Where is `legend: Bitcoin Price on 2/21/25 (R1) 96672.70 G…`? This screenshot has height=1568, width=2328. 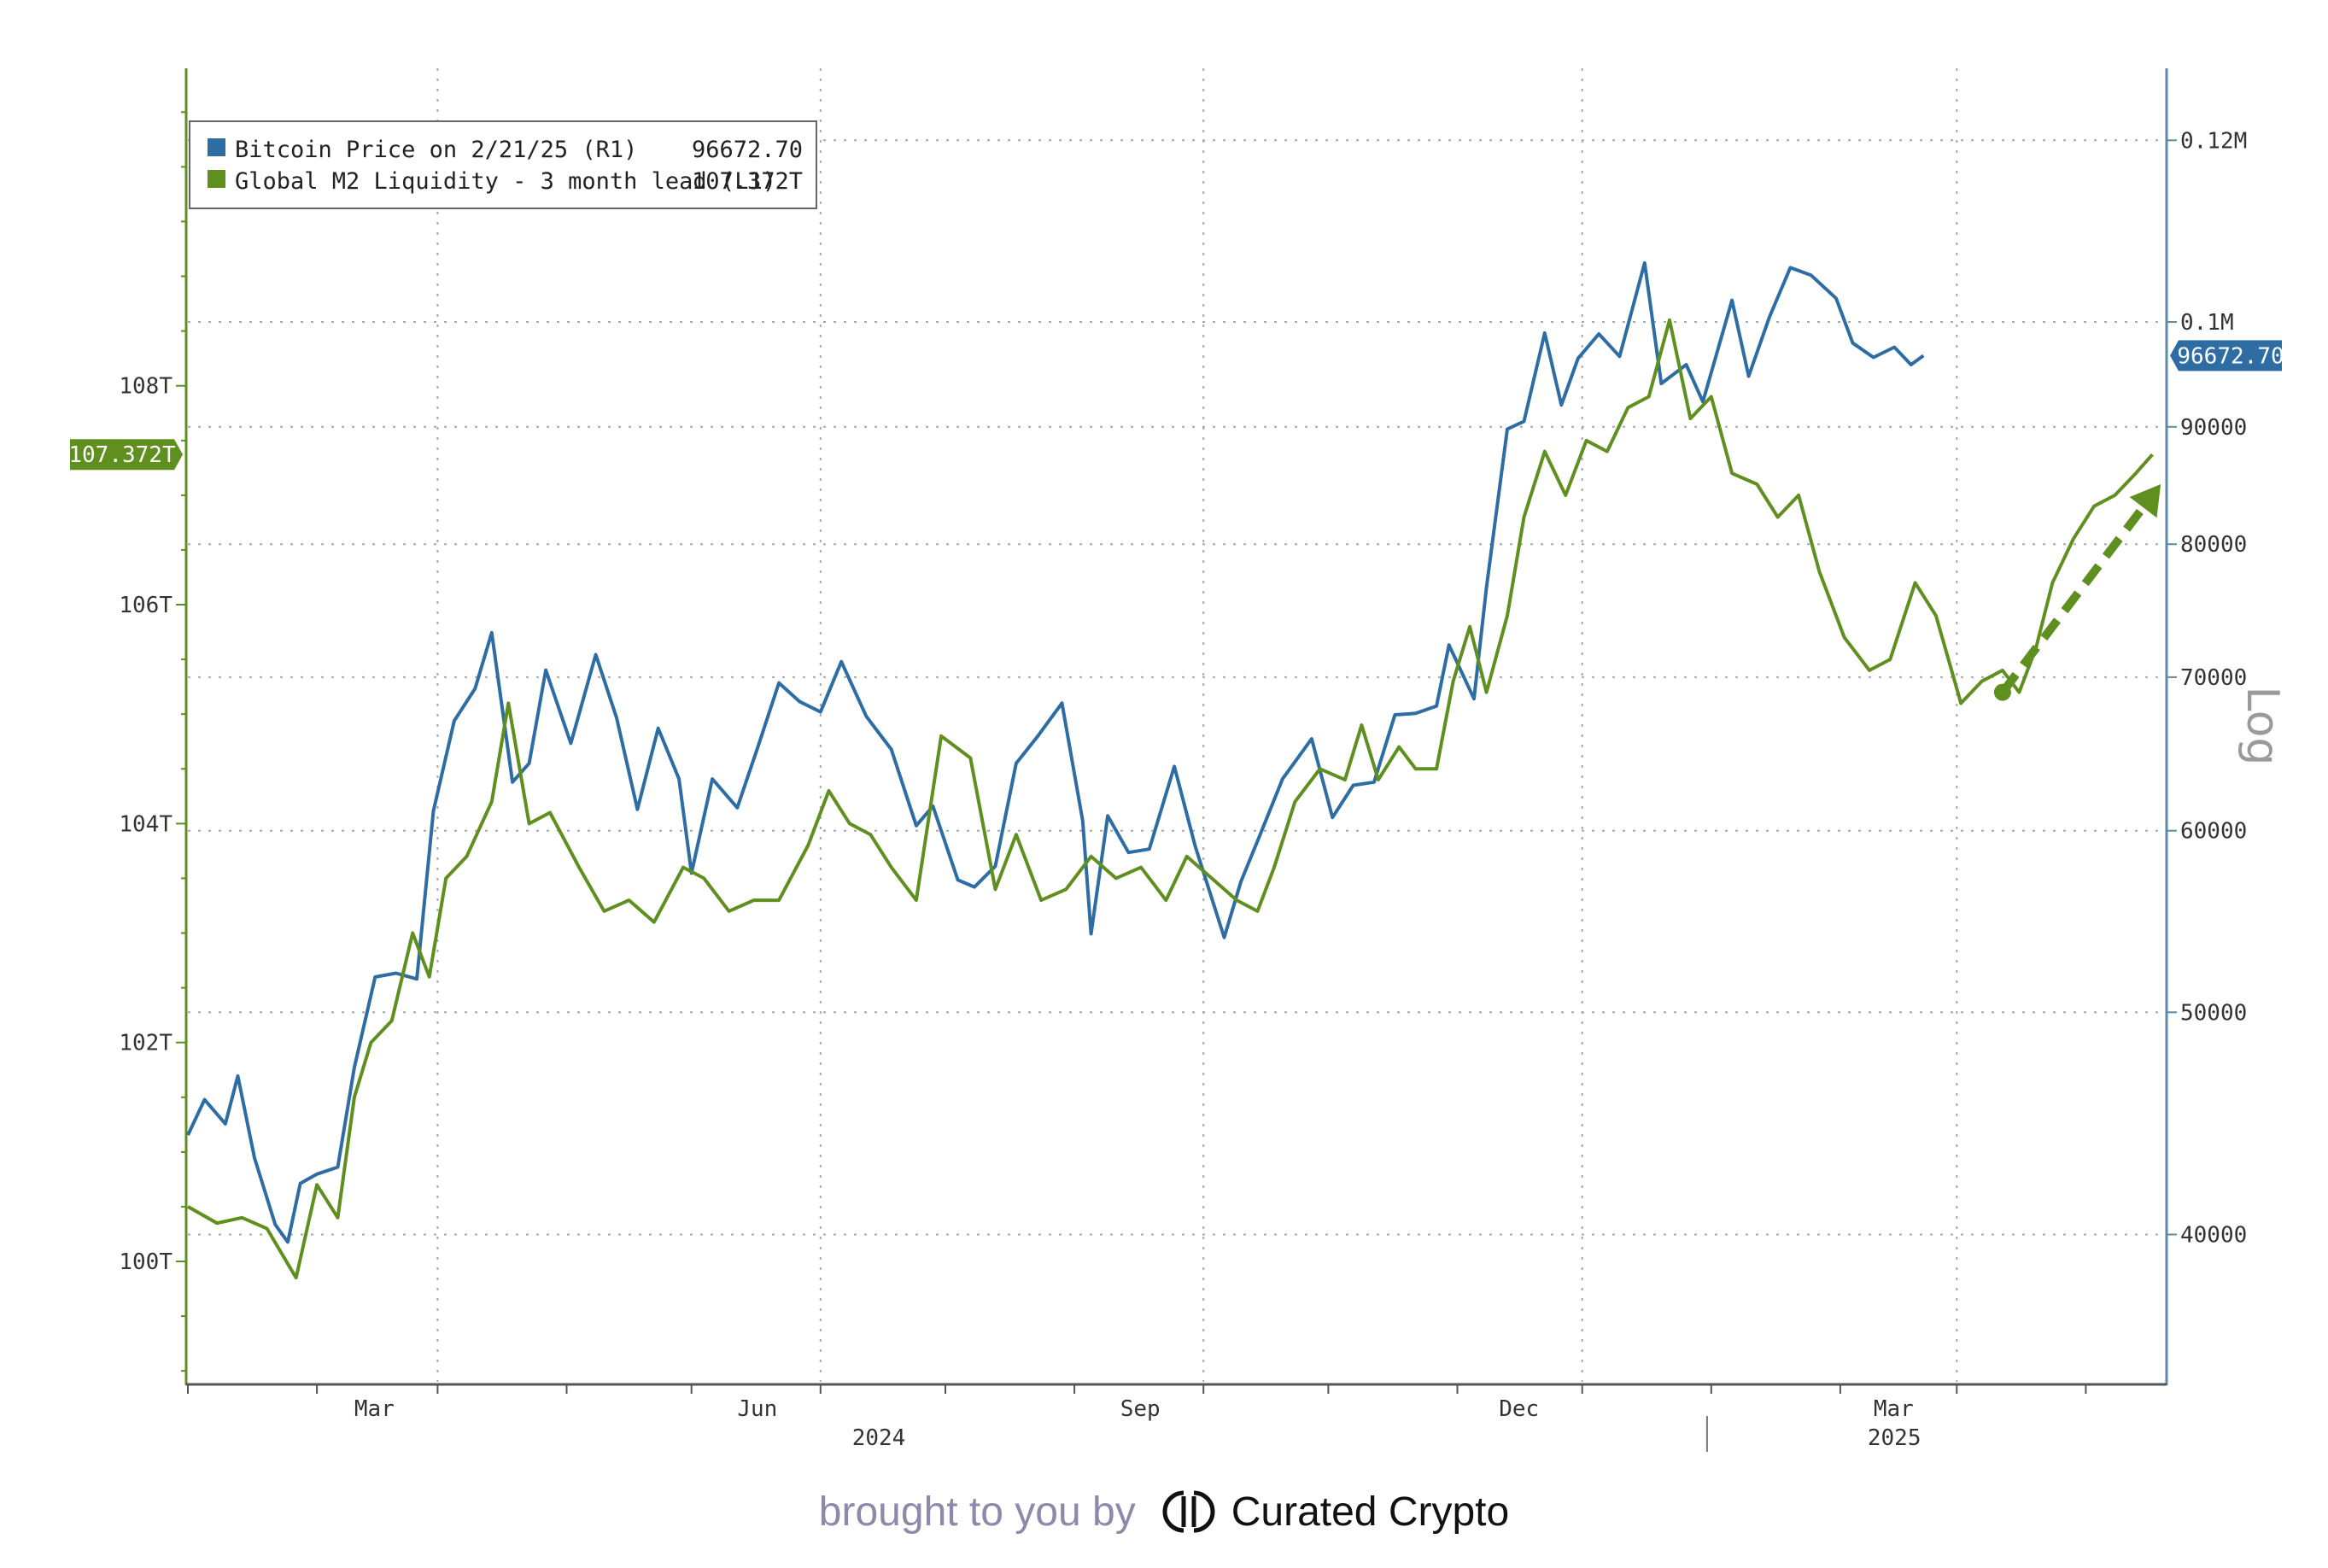
legend: Bitcoin Price on 2/21/25 (R1) 96672.70 G… is located at coordinates (503, 164).